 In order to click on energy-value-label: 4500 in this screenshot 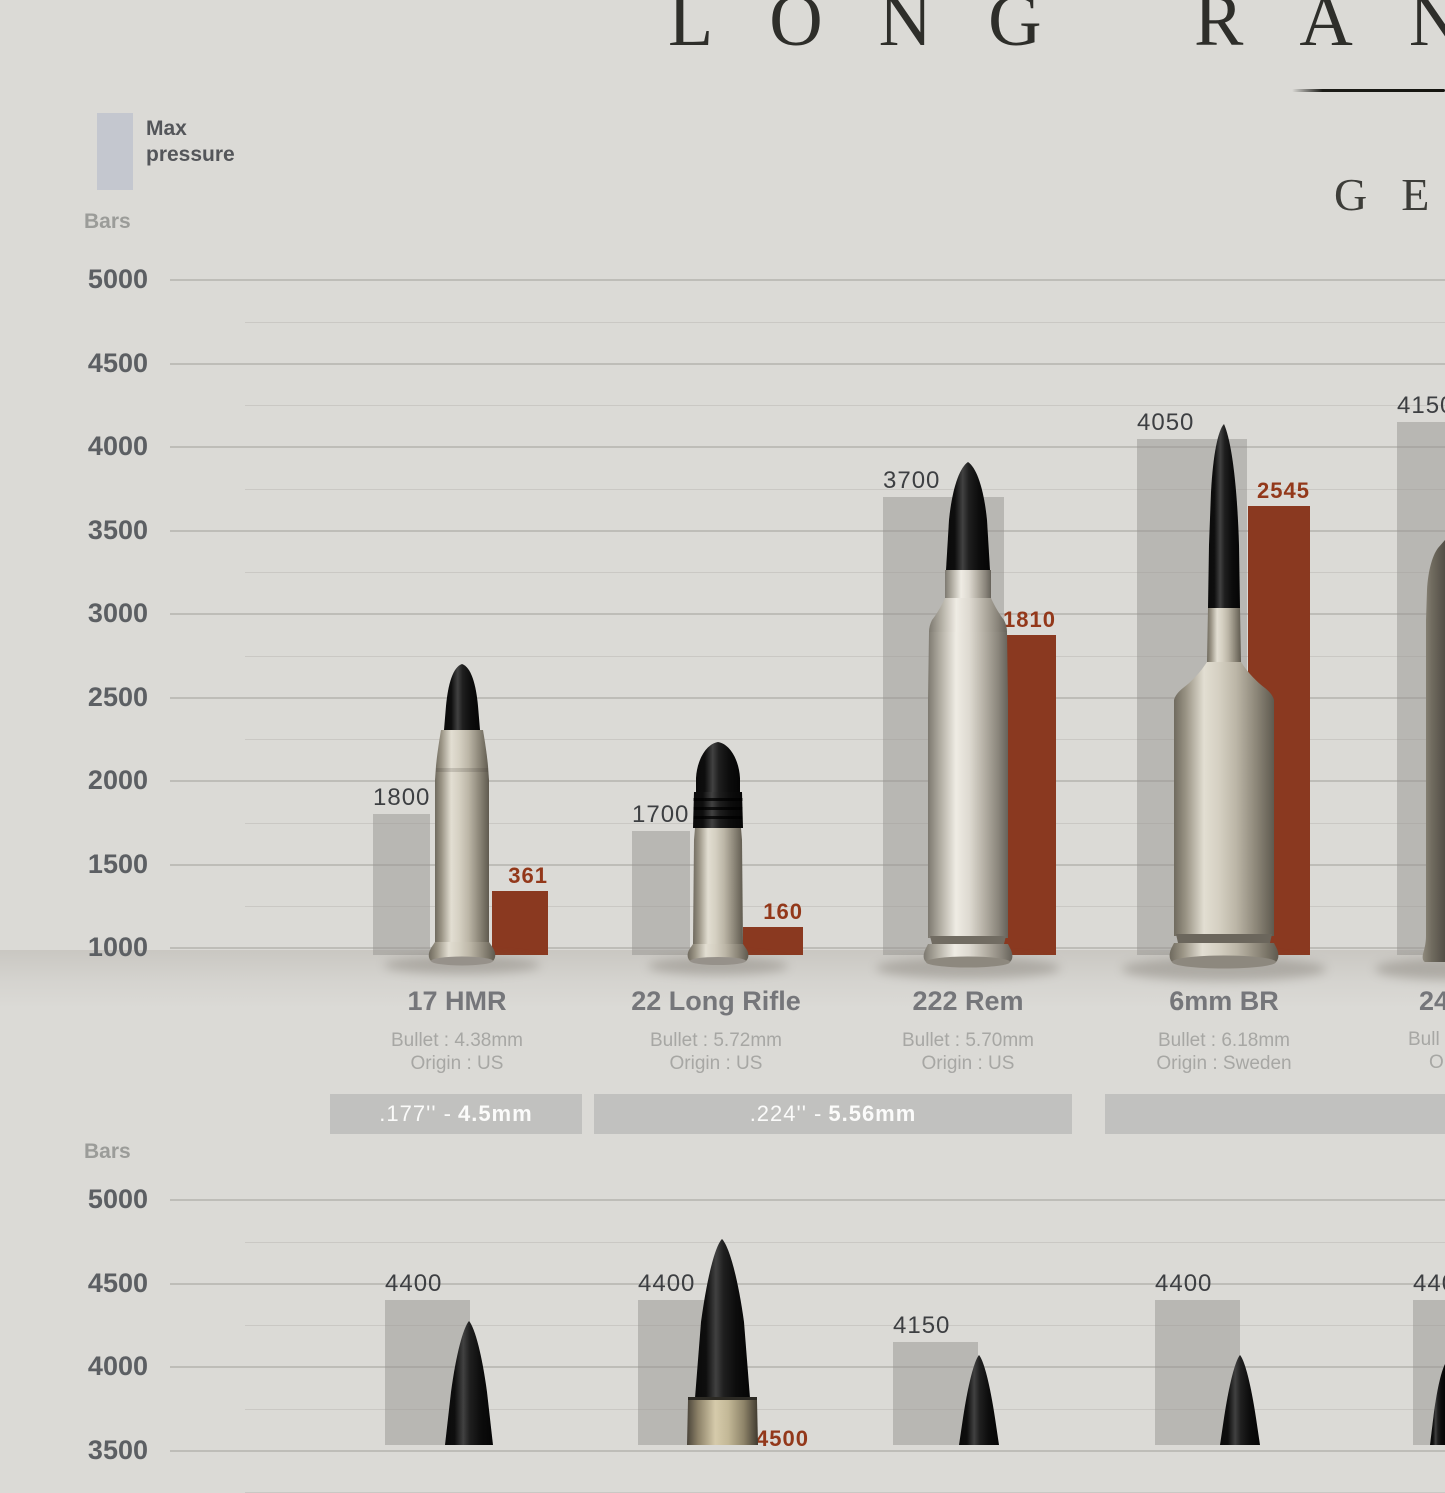, I will do `click(782, 1438)`.